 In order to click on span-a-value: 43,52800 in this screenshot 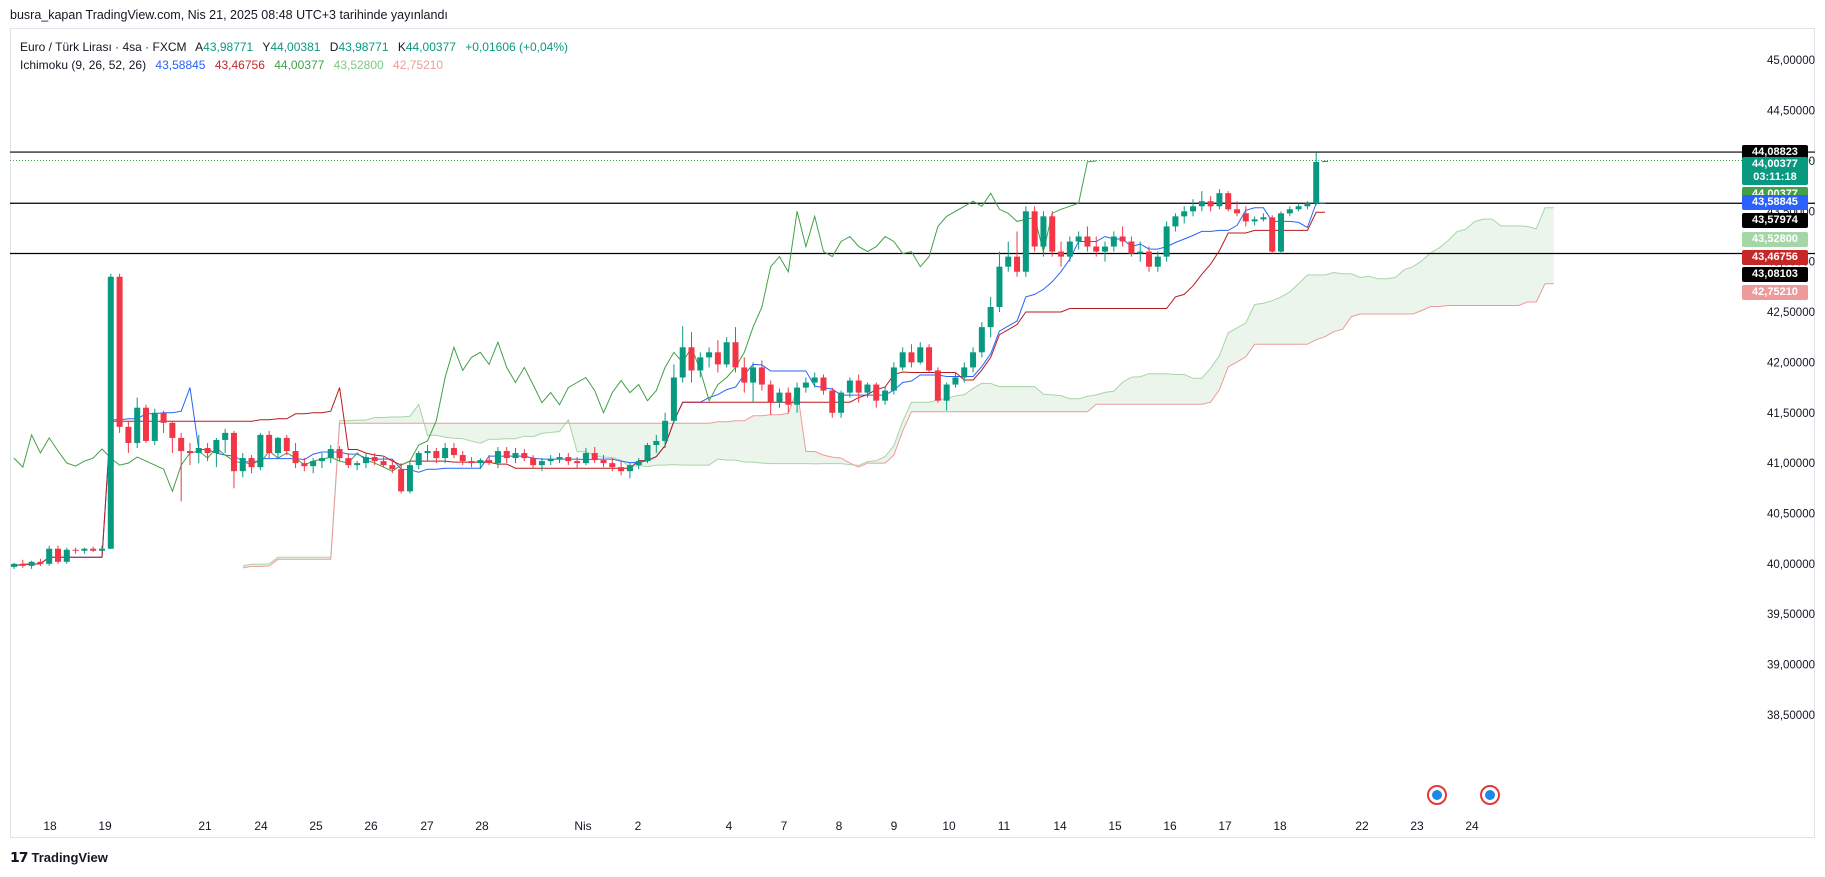, I will do `click(358, 65)`.